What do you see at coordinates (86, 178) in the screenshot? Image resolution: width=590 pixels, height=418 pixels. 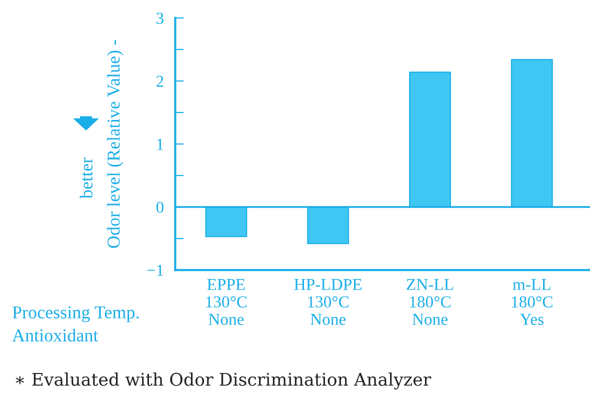 I see `text: better` at bounding box center [86, 178].